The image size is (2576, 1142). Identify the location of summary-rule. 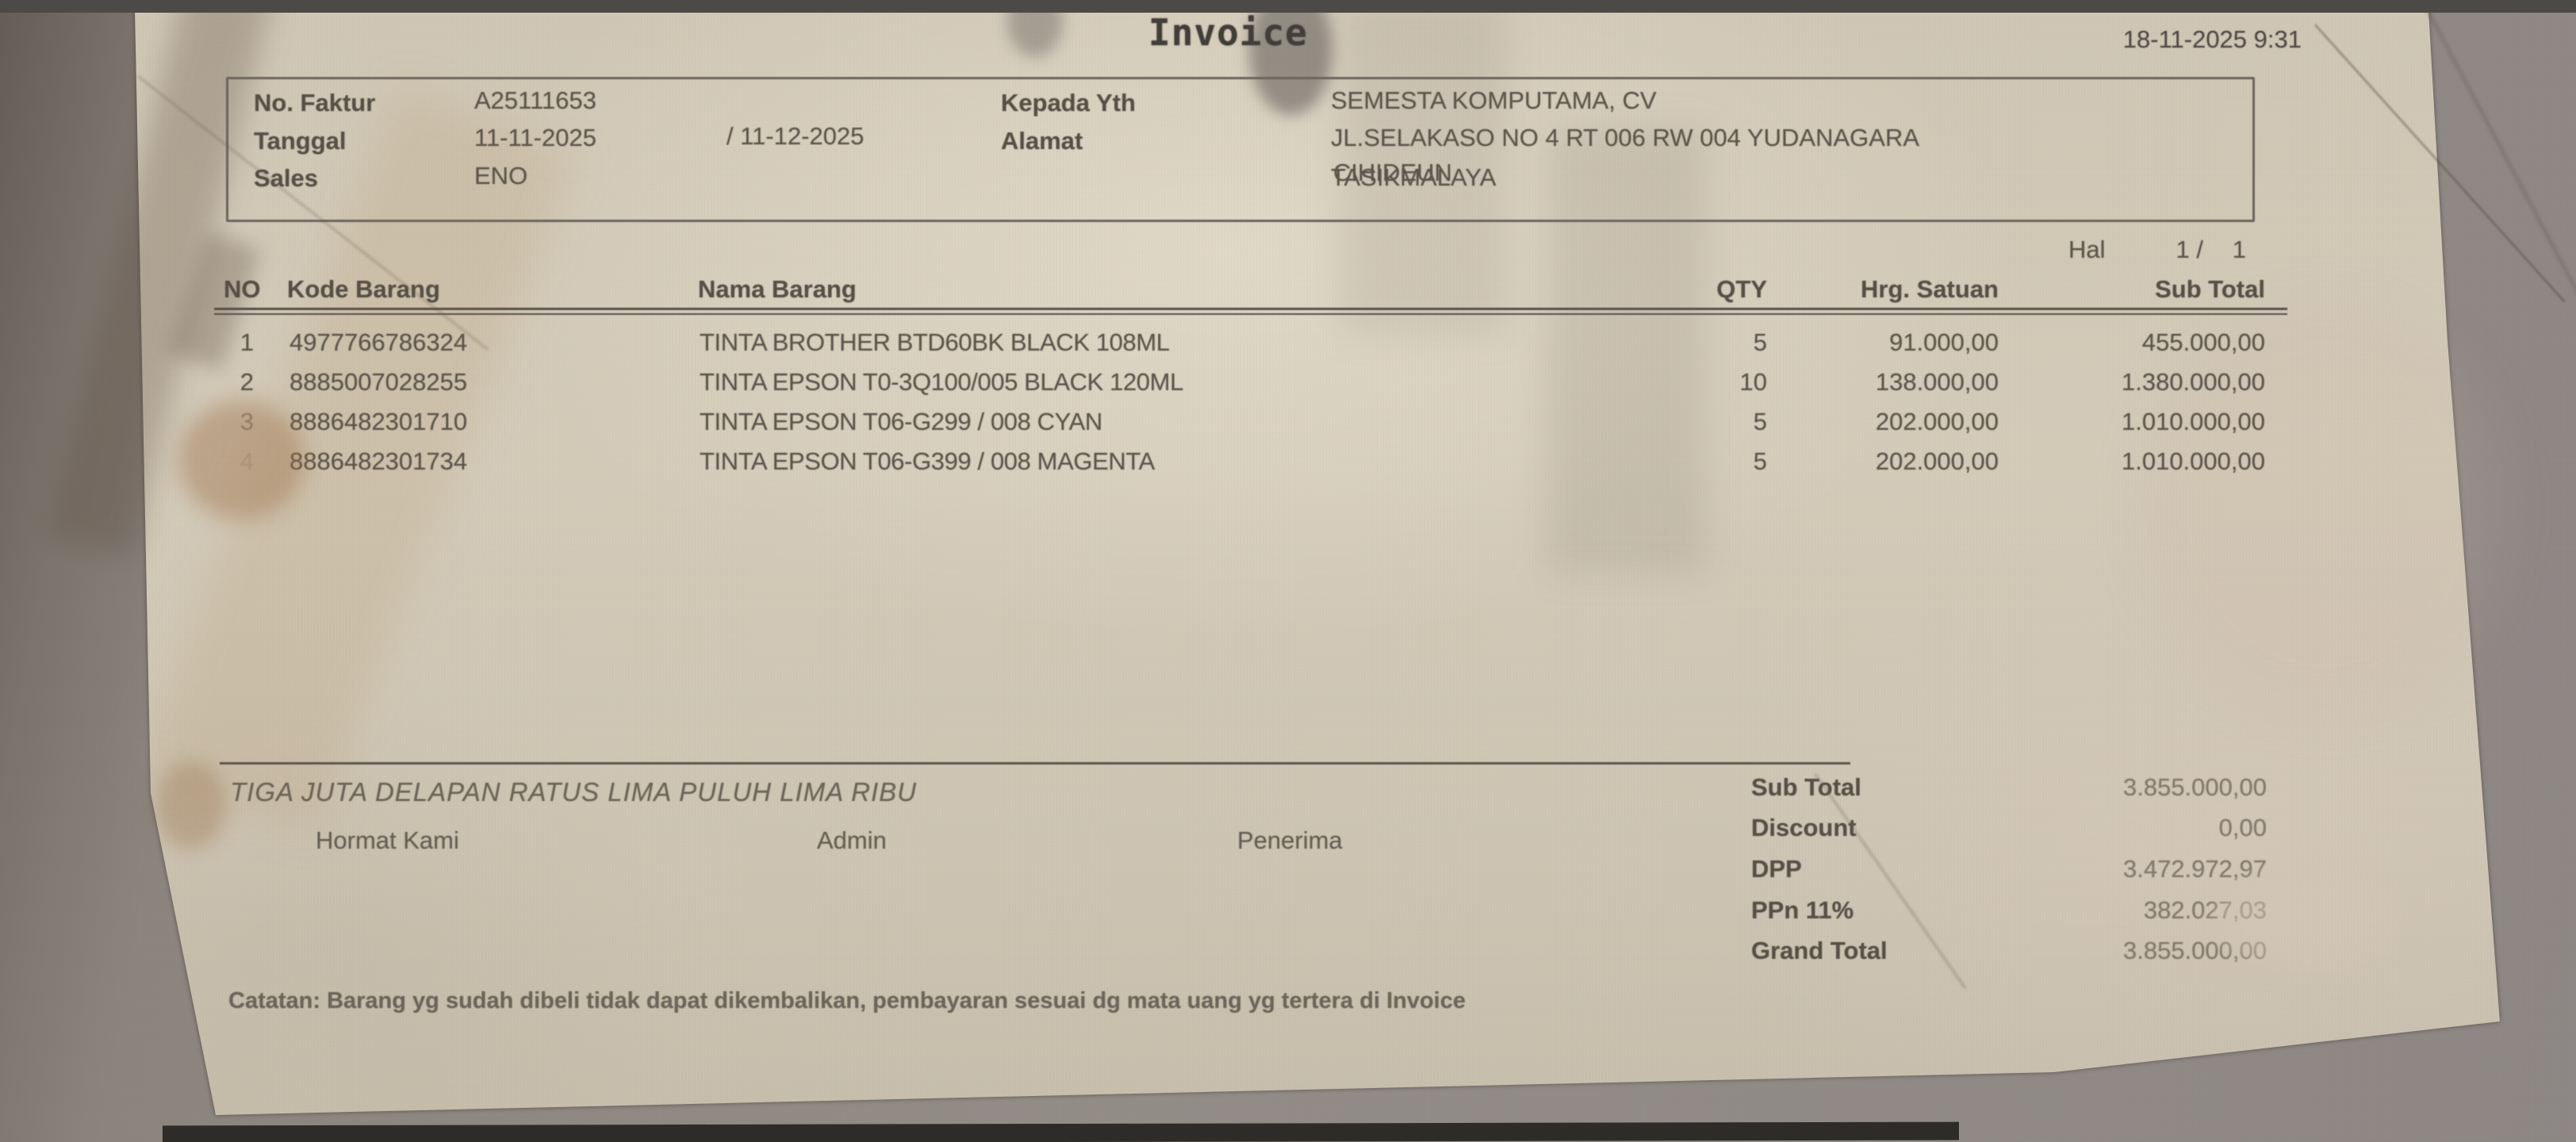
(1035, 763).